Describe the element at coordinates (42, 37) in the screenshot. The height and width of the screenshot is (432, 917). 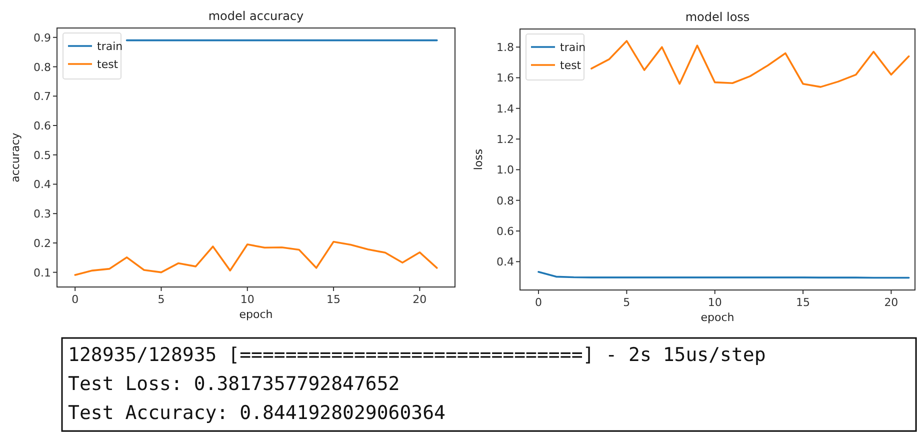
I see `y-tick-label: 0.9` at that location.